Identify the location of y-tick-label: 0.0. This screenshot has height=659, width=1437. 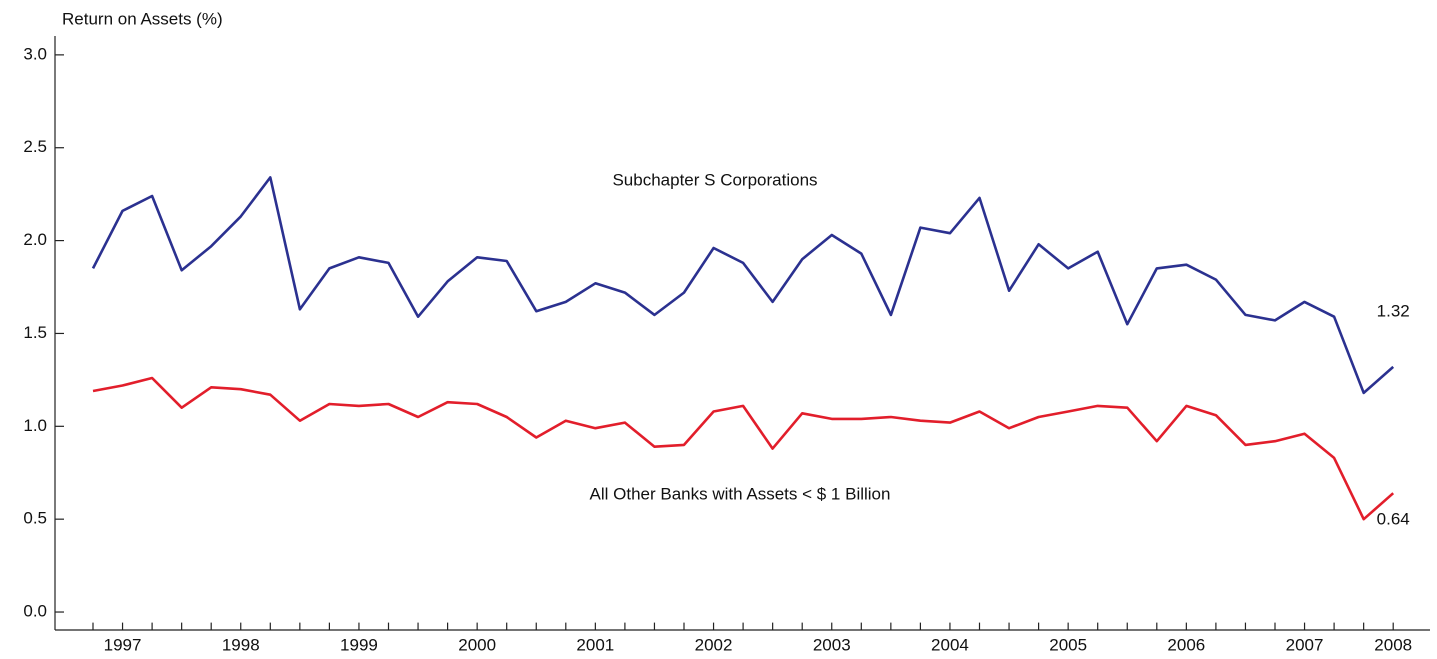
(35, 611).